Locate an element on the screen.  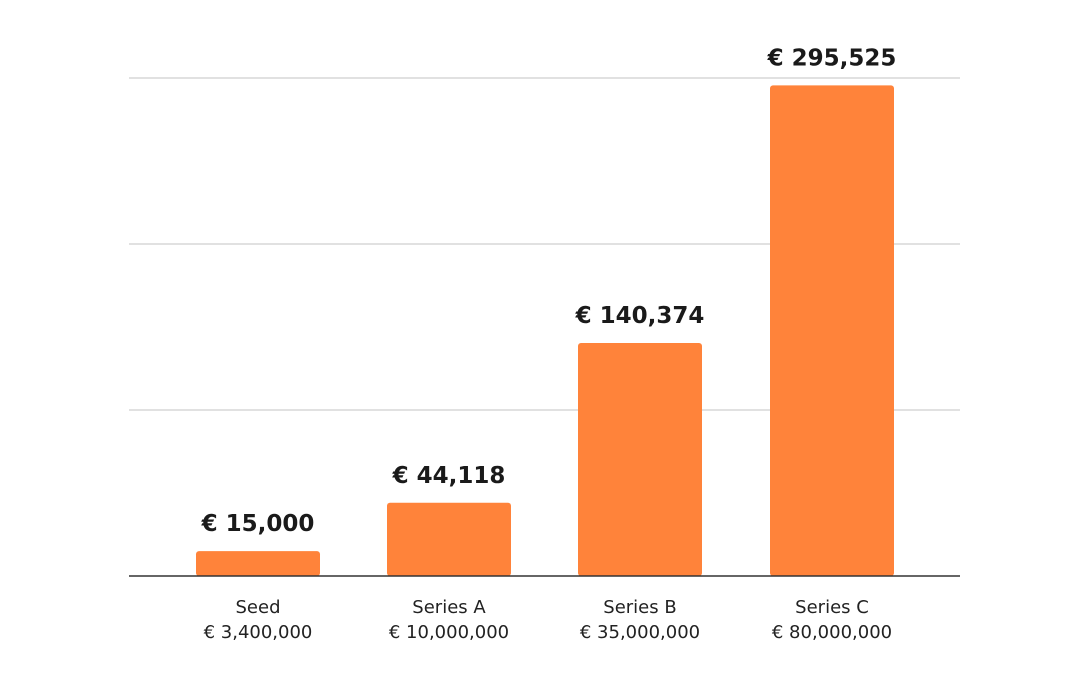
value-label: € 295,525 is located at coordinates (832, 58).